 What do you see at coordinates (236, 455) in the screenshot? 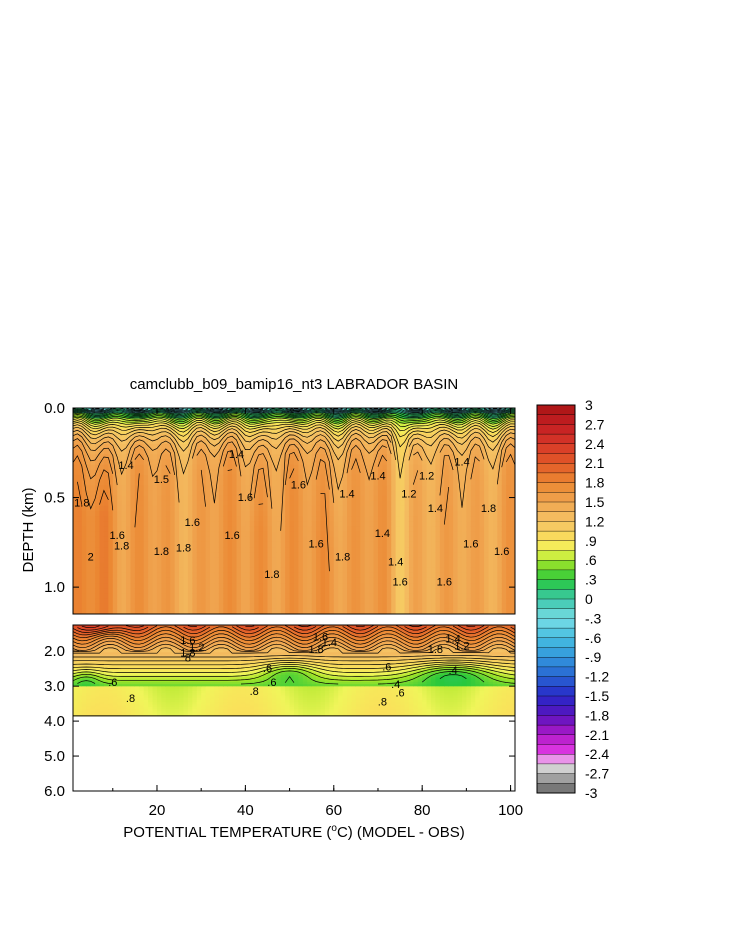
I see `contour-label: 1.4` at bounding box center [236, 455].